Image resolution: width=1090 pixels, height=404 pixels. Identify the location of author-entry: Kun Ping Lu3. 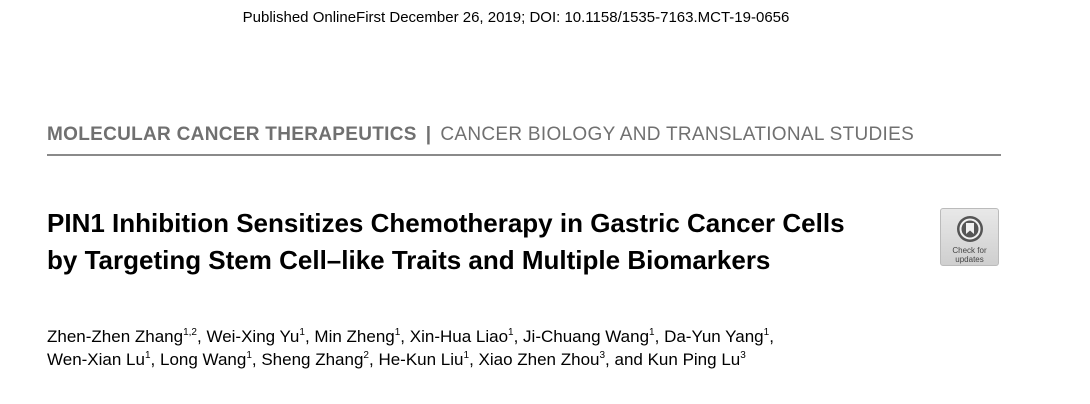
(697, 359).